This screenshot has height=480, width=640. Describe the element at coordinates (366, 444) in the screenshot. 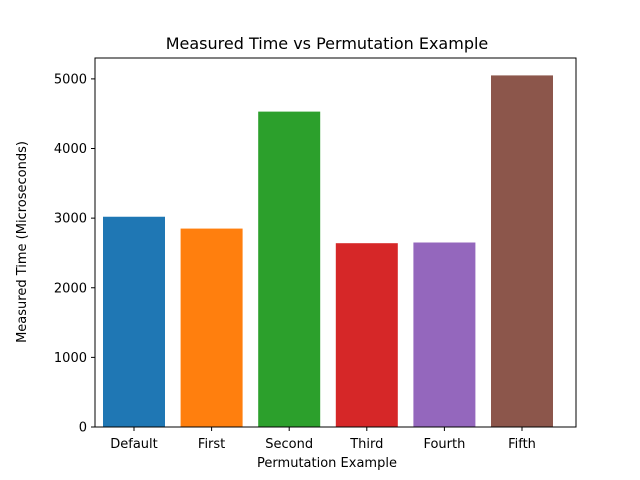

I see `x-tick-label: Third` at that location.